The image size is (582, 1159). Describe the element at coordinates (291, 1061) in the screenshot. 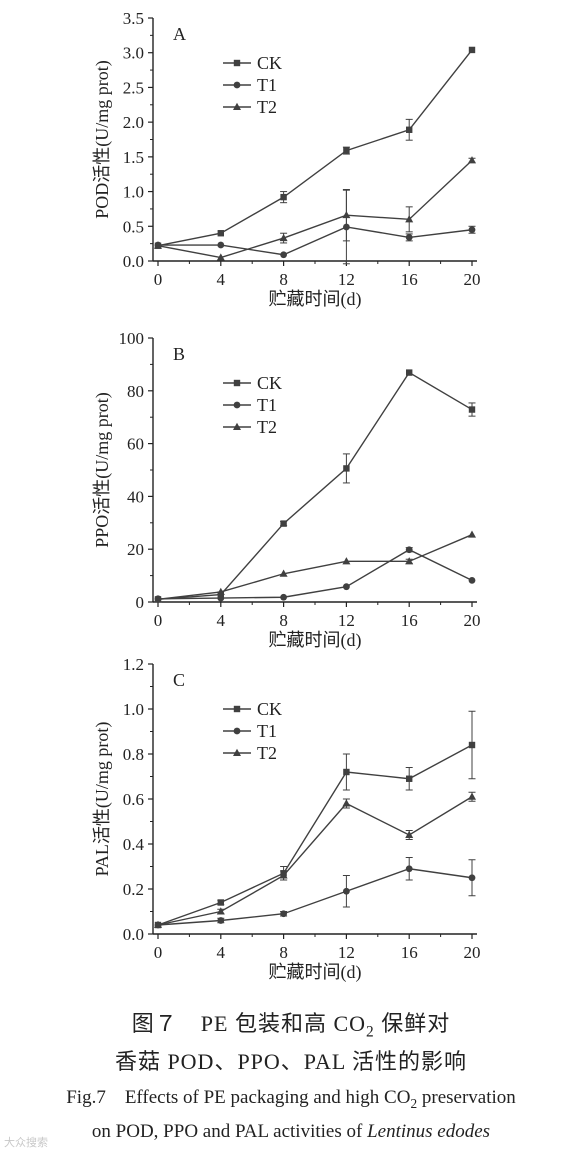

I see `caption-chinese-line-2: 香菇 POD、PPO、PAL 活性的影响` at that location.